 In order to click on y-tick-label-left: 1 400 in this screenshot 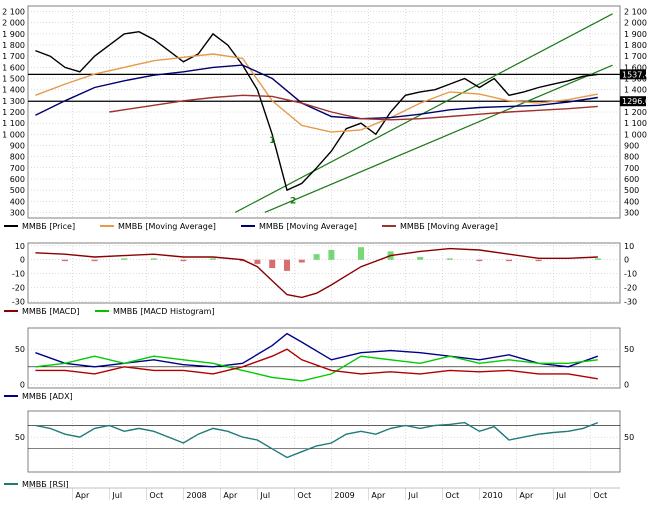, I will do `click(13, 90)`.